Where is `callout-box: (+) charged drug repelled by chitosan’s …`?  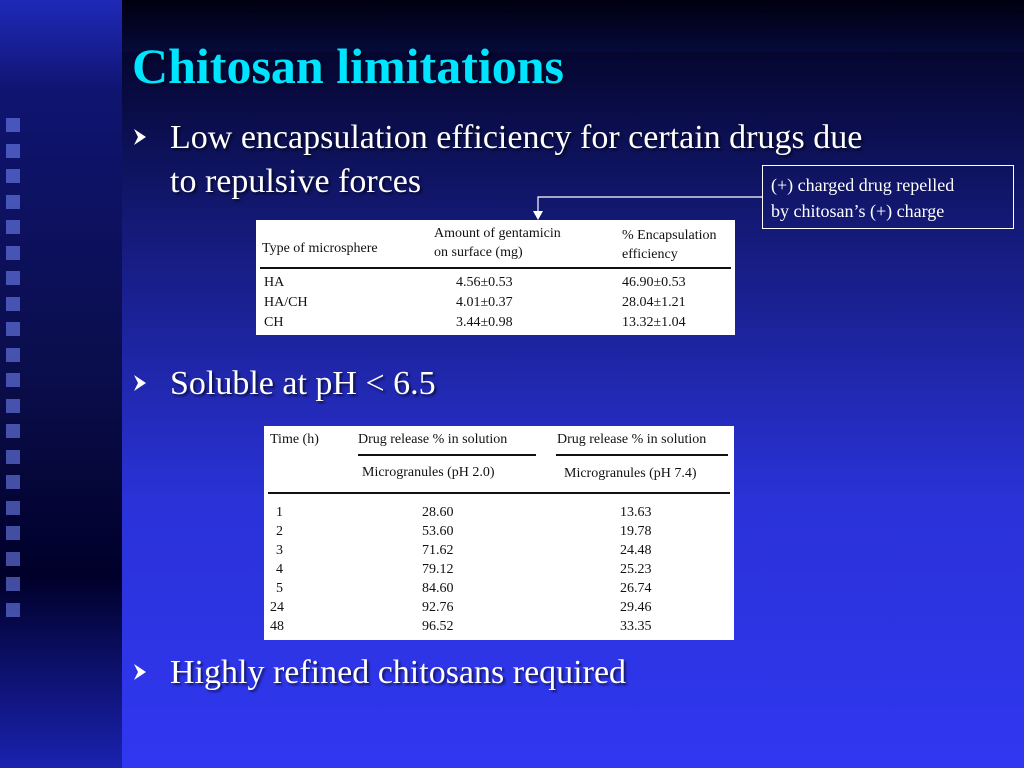
callout-box: (+) charged drug repelled by chitosan’s … is located at coordinates (888, 197).